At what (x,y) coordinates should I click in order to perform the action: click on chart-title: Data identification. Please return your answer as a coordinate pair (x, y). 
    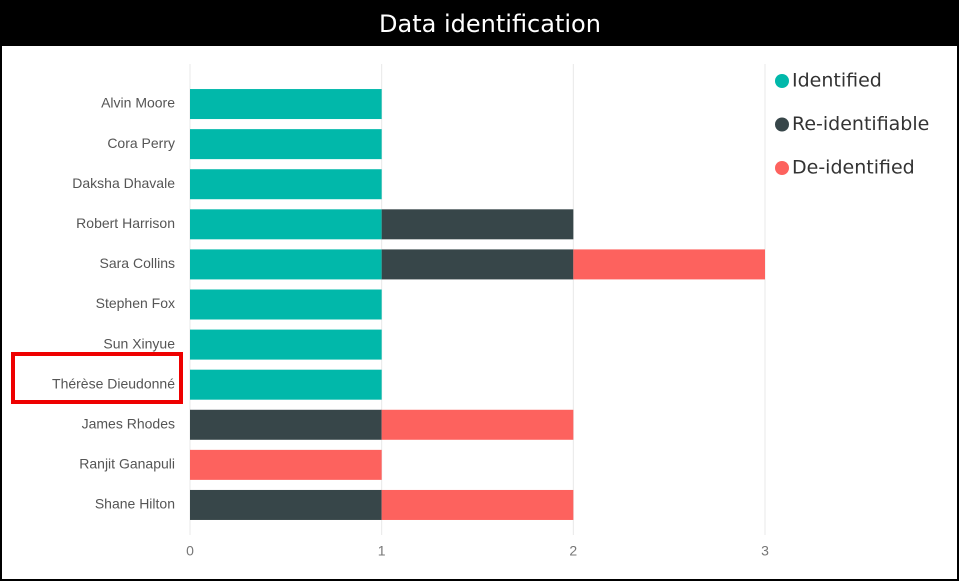
    Looking at the image, I should click on (490, 24).